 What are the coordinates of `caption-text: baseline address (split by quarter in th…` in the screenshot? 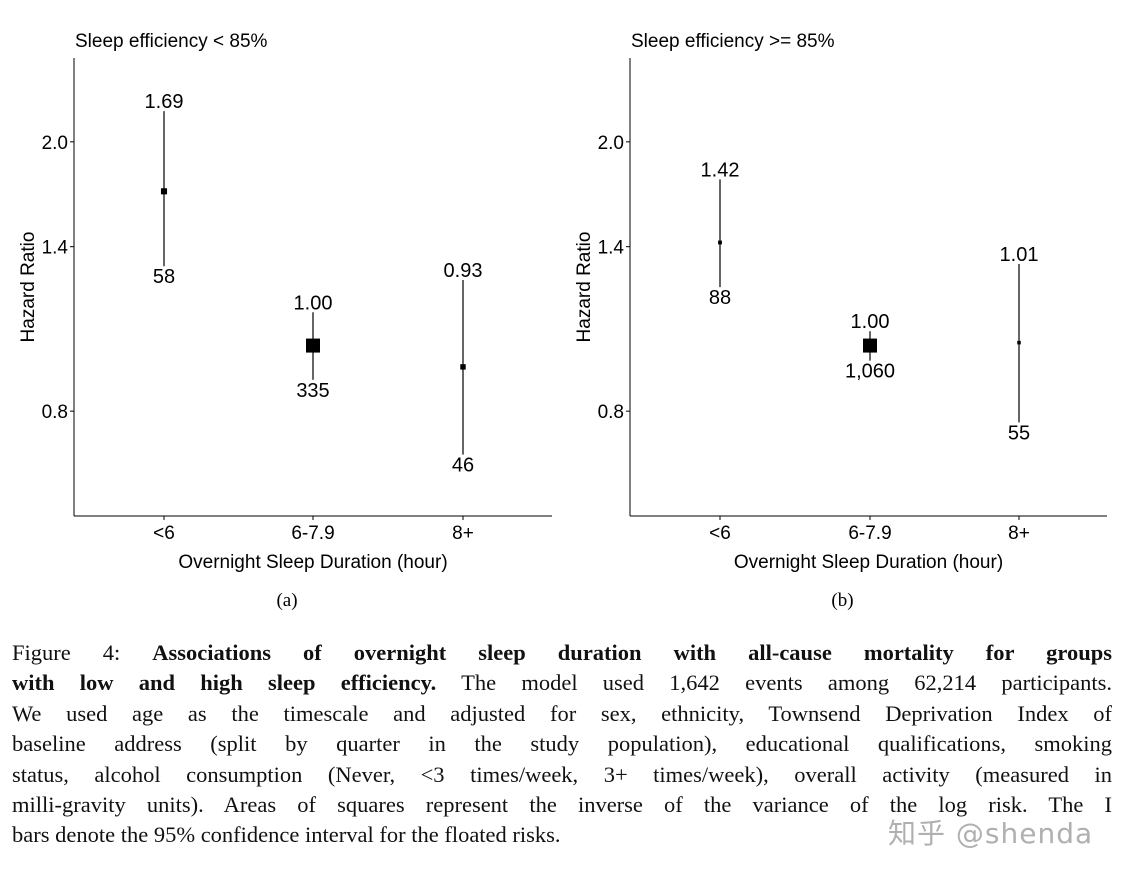 It's located at (562, 744).